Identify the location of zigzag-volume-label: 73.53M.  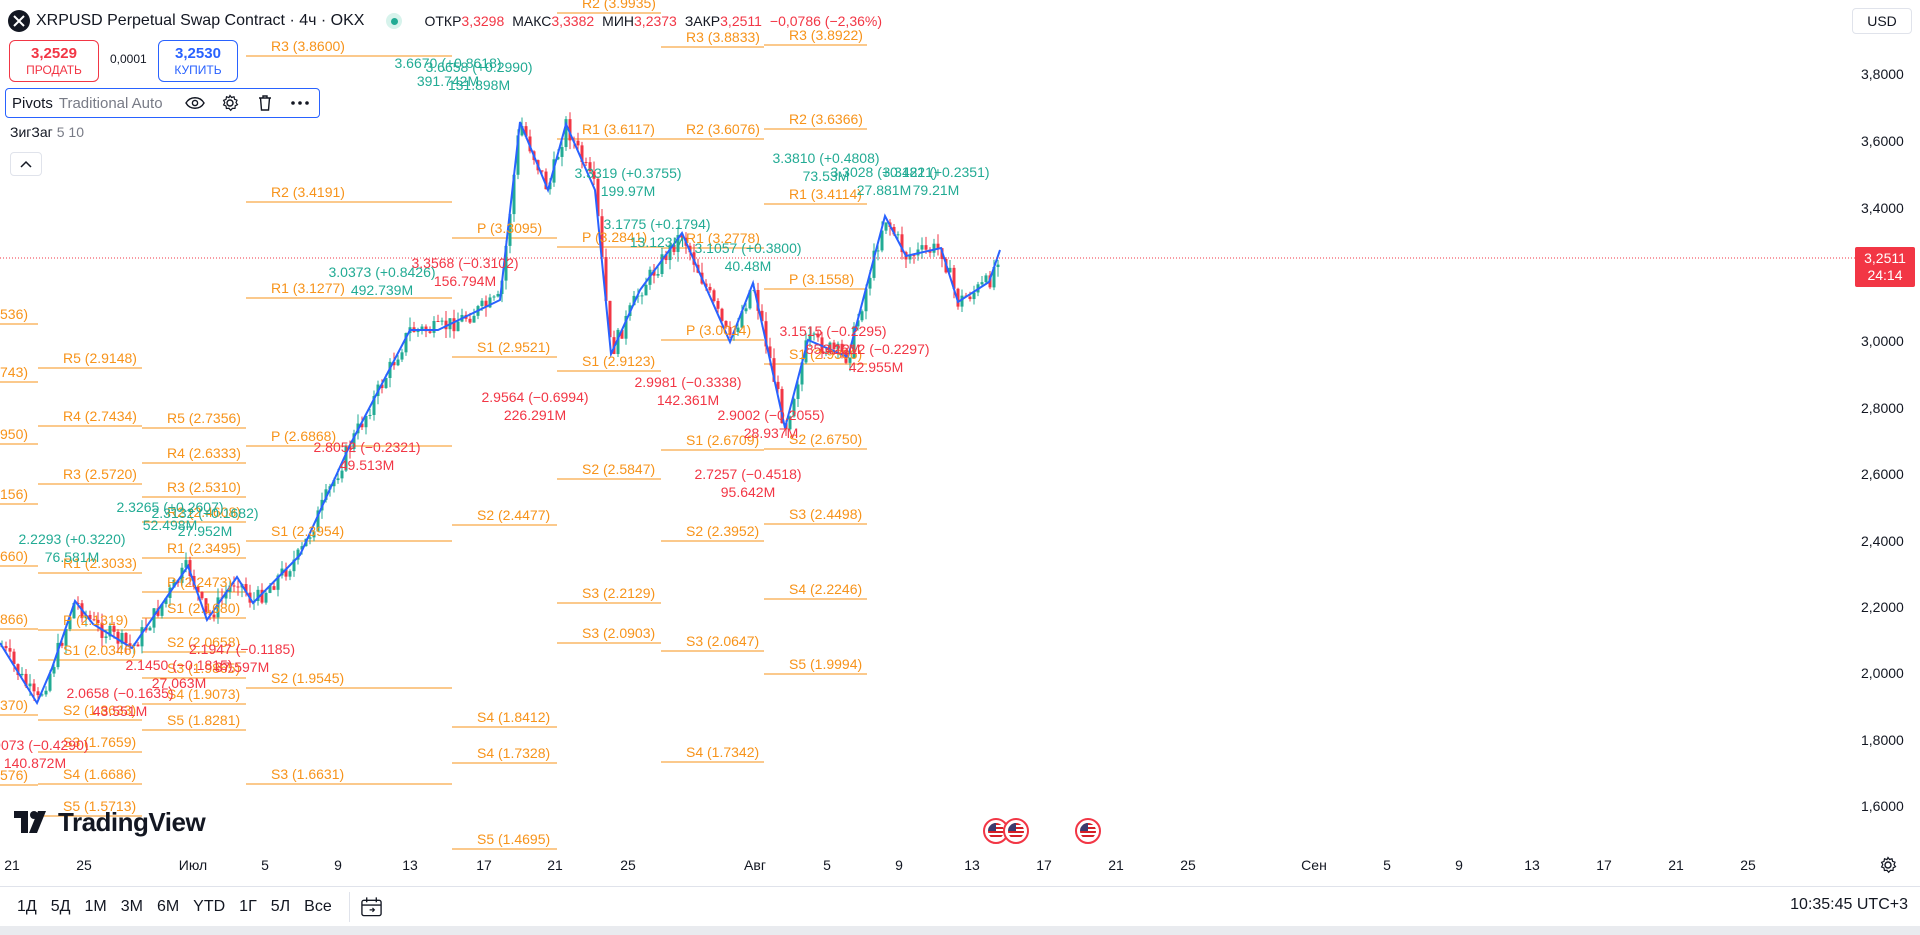
(826, 176).